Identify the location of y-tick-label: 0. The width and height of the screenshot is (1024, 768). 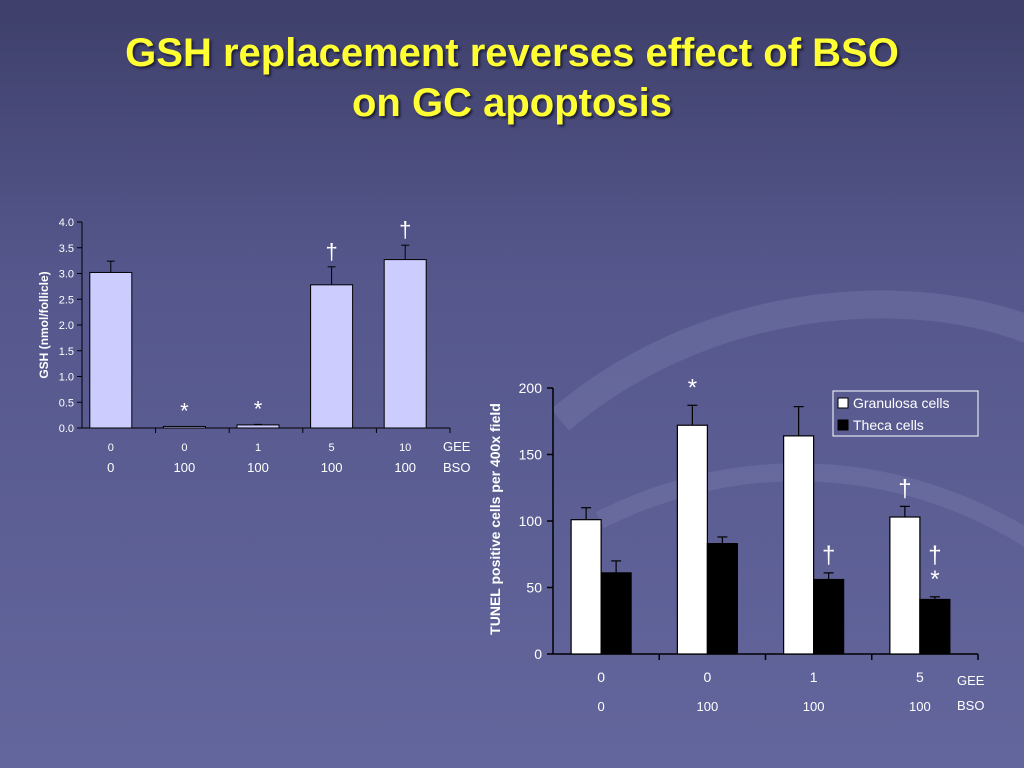
(538, 654).